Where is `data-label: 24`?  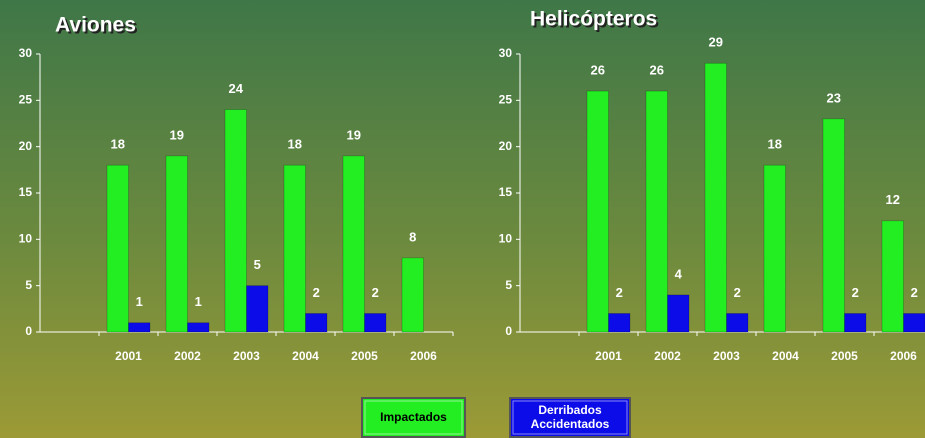
data-label: 24 is located at coordinates (236, 88).